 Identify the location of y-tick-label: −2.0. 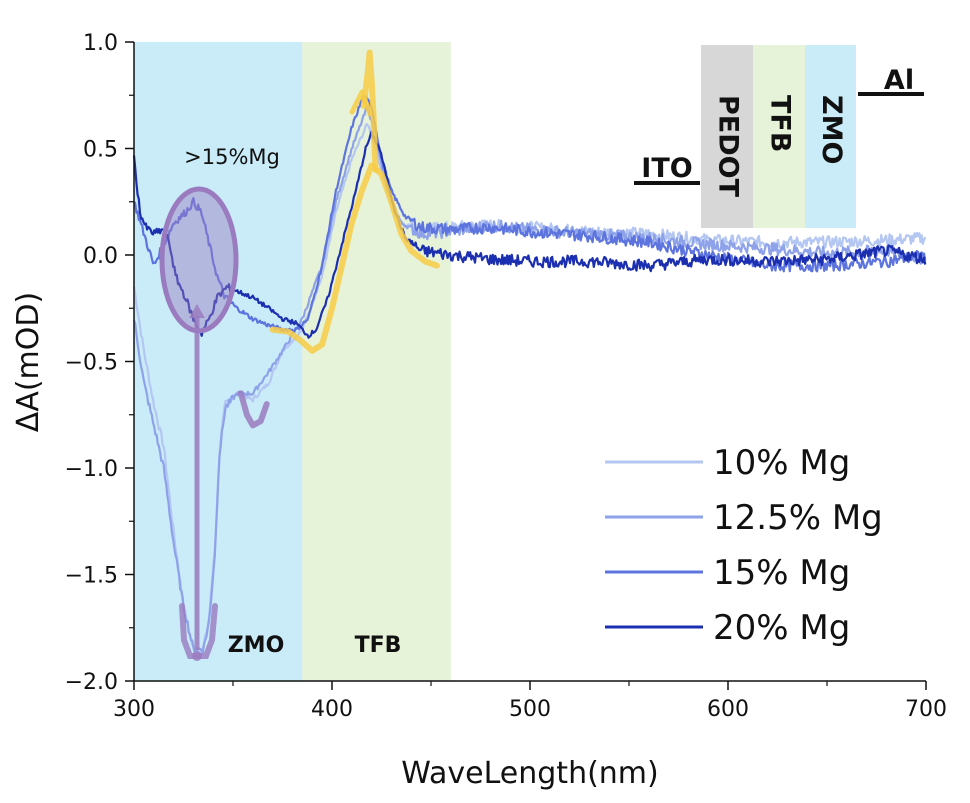
(91, 682).